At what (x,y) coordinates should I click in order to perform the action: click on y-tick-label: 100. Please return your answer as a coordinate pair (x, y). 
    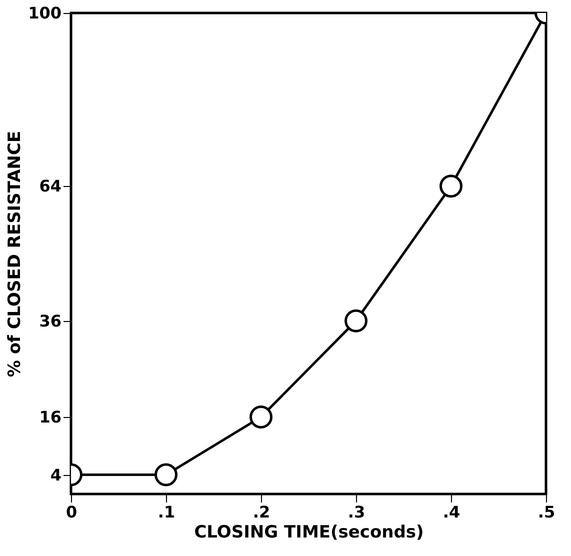
    Looking at the image, I should click on (45, 13).